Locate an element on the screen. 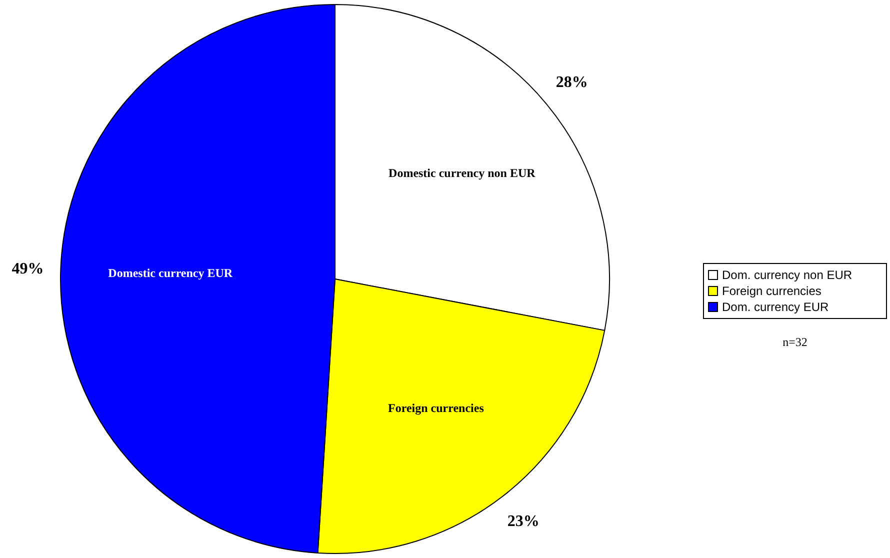 The width and height of the screenshot is (890, 558). legend-label: Foreign currencies is located at coordinates (772, 291).